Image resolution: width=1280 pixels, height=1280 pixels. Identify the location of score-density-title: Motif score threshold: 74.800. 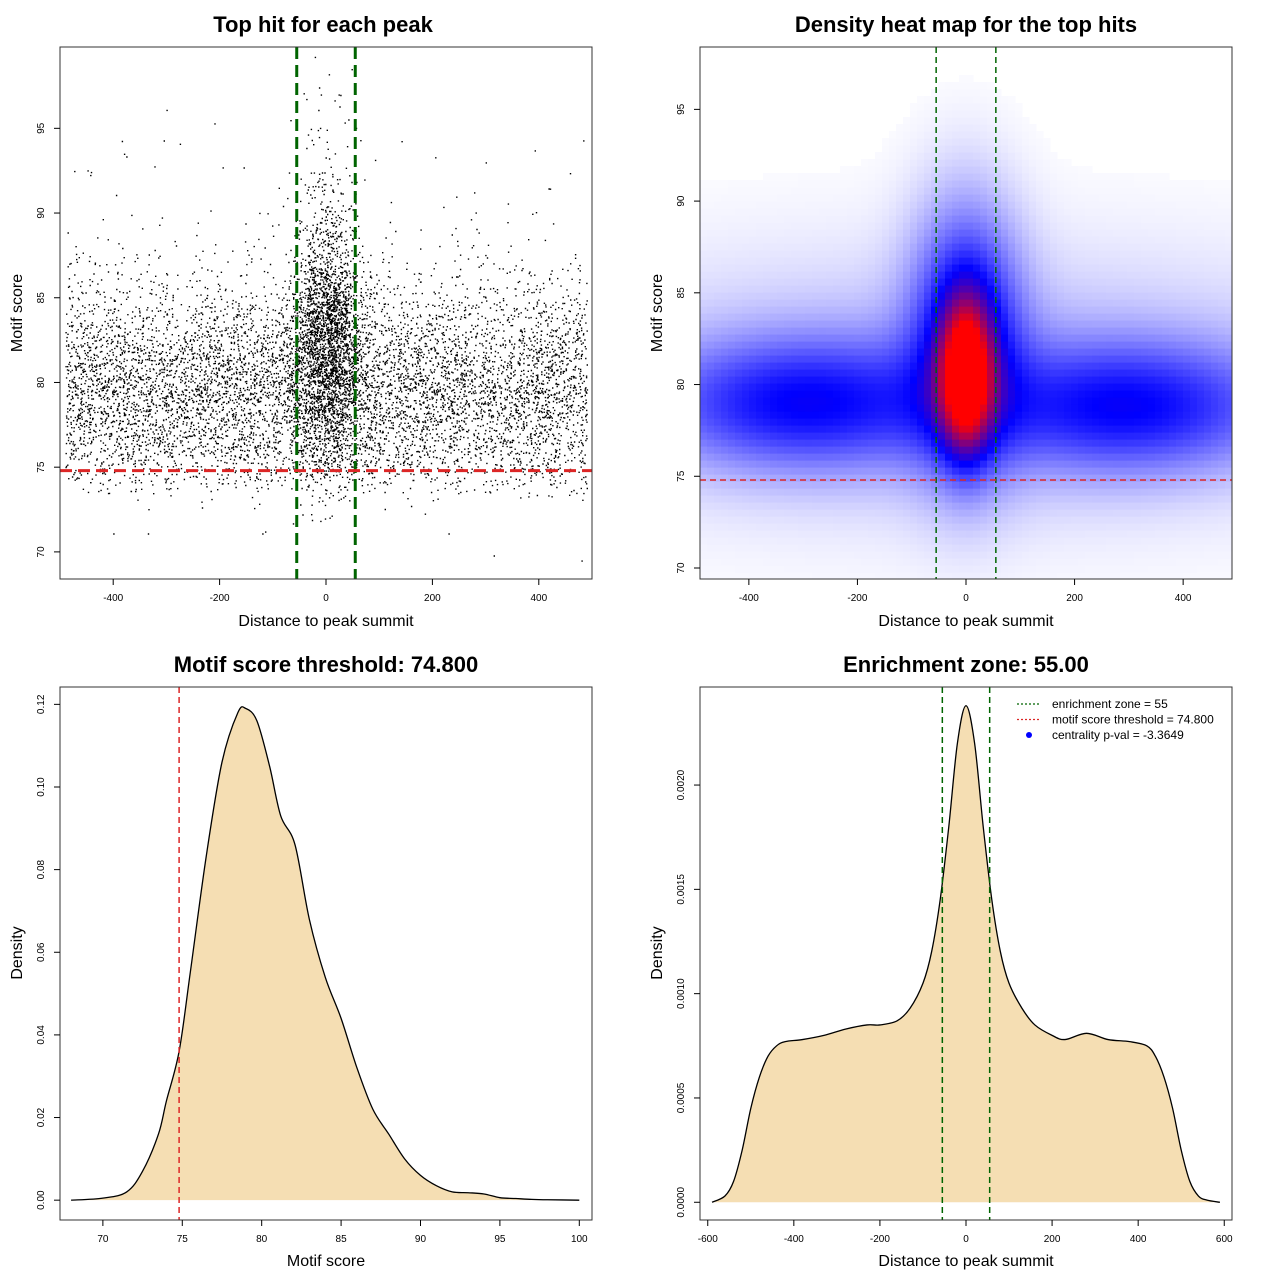
(326, 664).